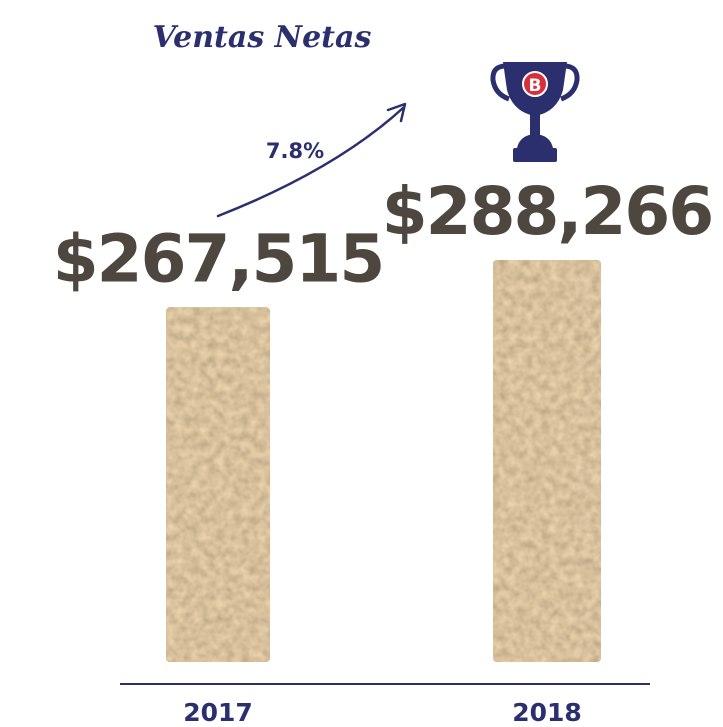  I want to click on trophy-badge, so click(535, 84).